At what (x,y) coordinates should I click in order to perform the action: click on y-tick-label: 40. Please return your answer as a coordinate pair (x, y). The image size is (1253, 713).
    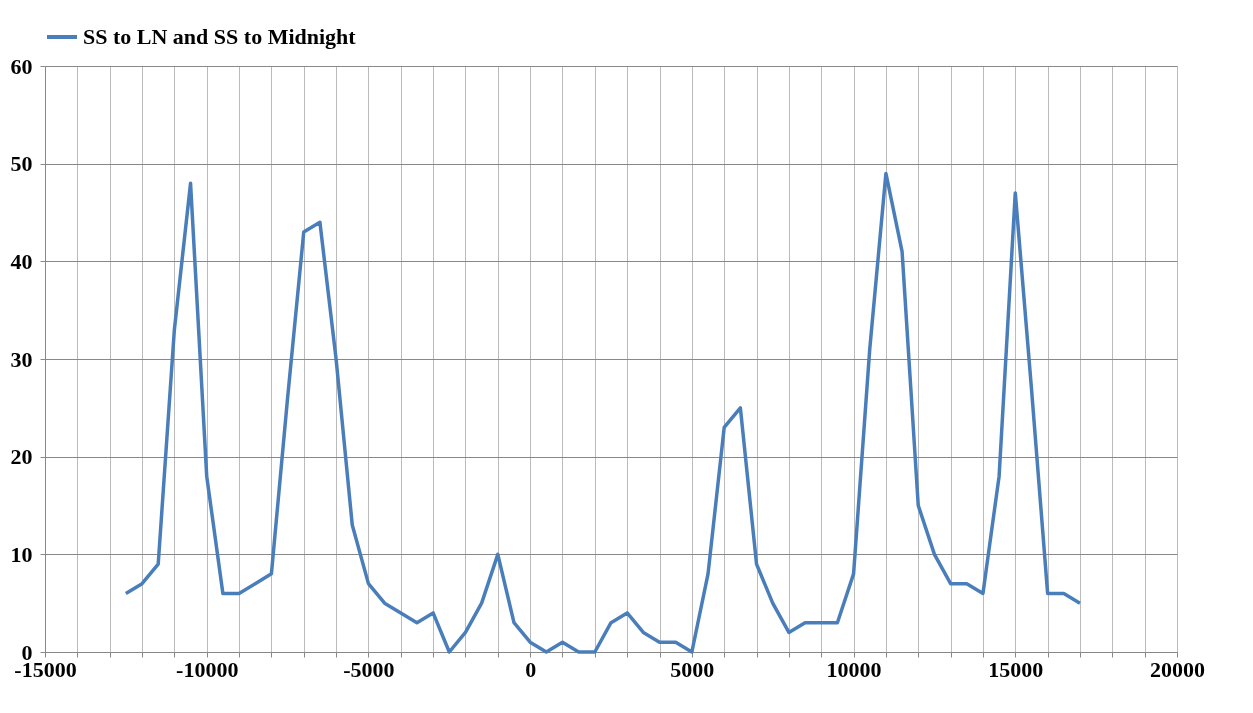
    Looking at the image, I should click on (21, 261).